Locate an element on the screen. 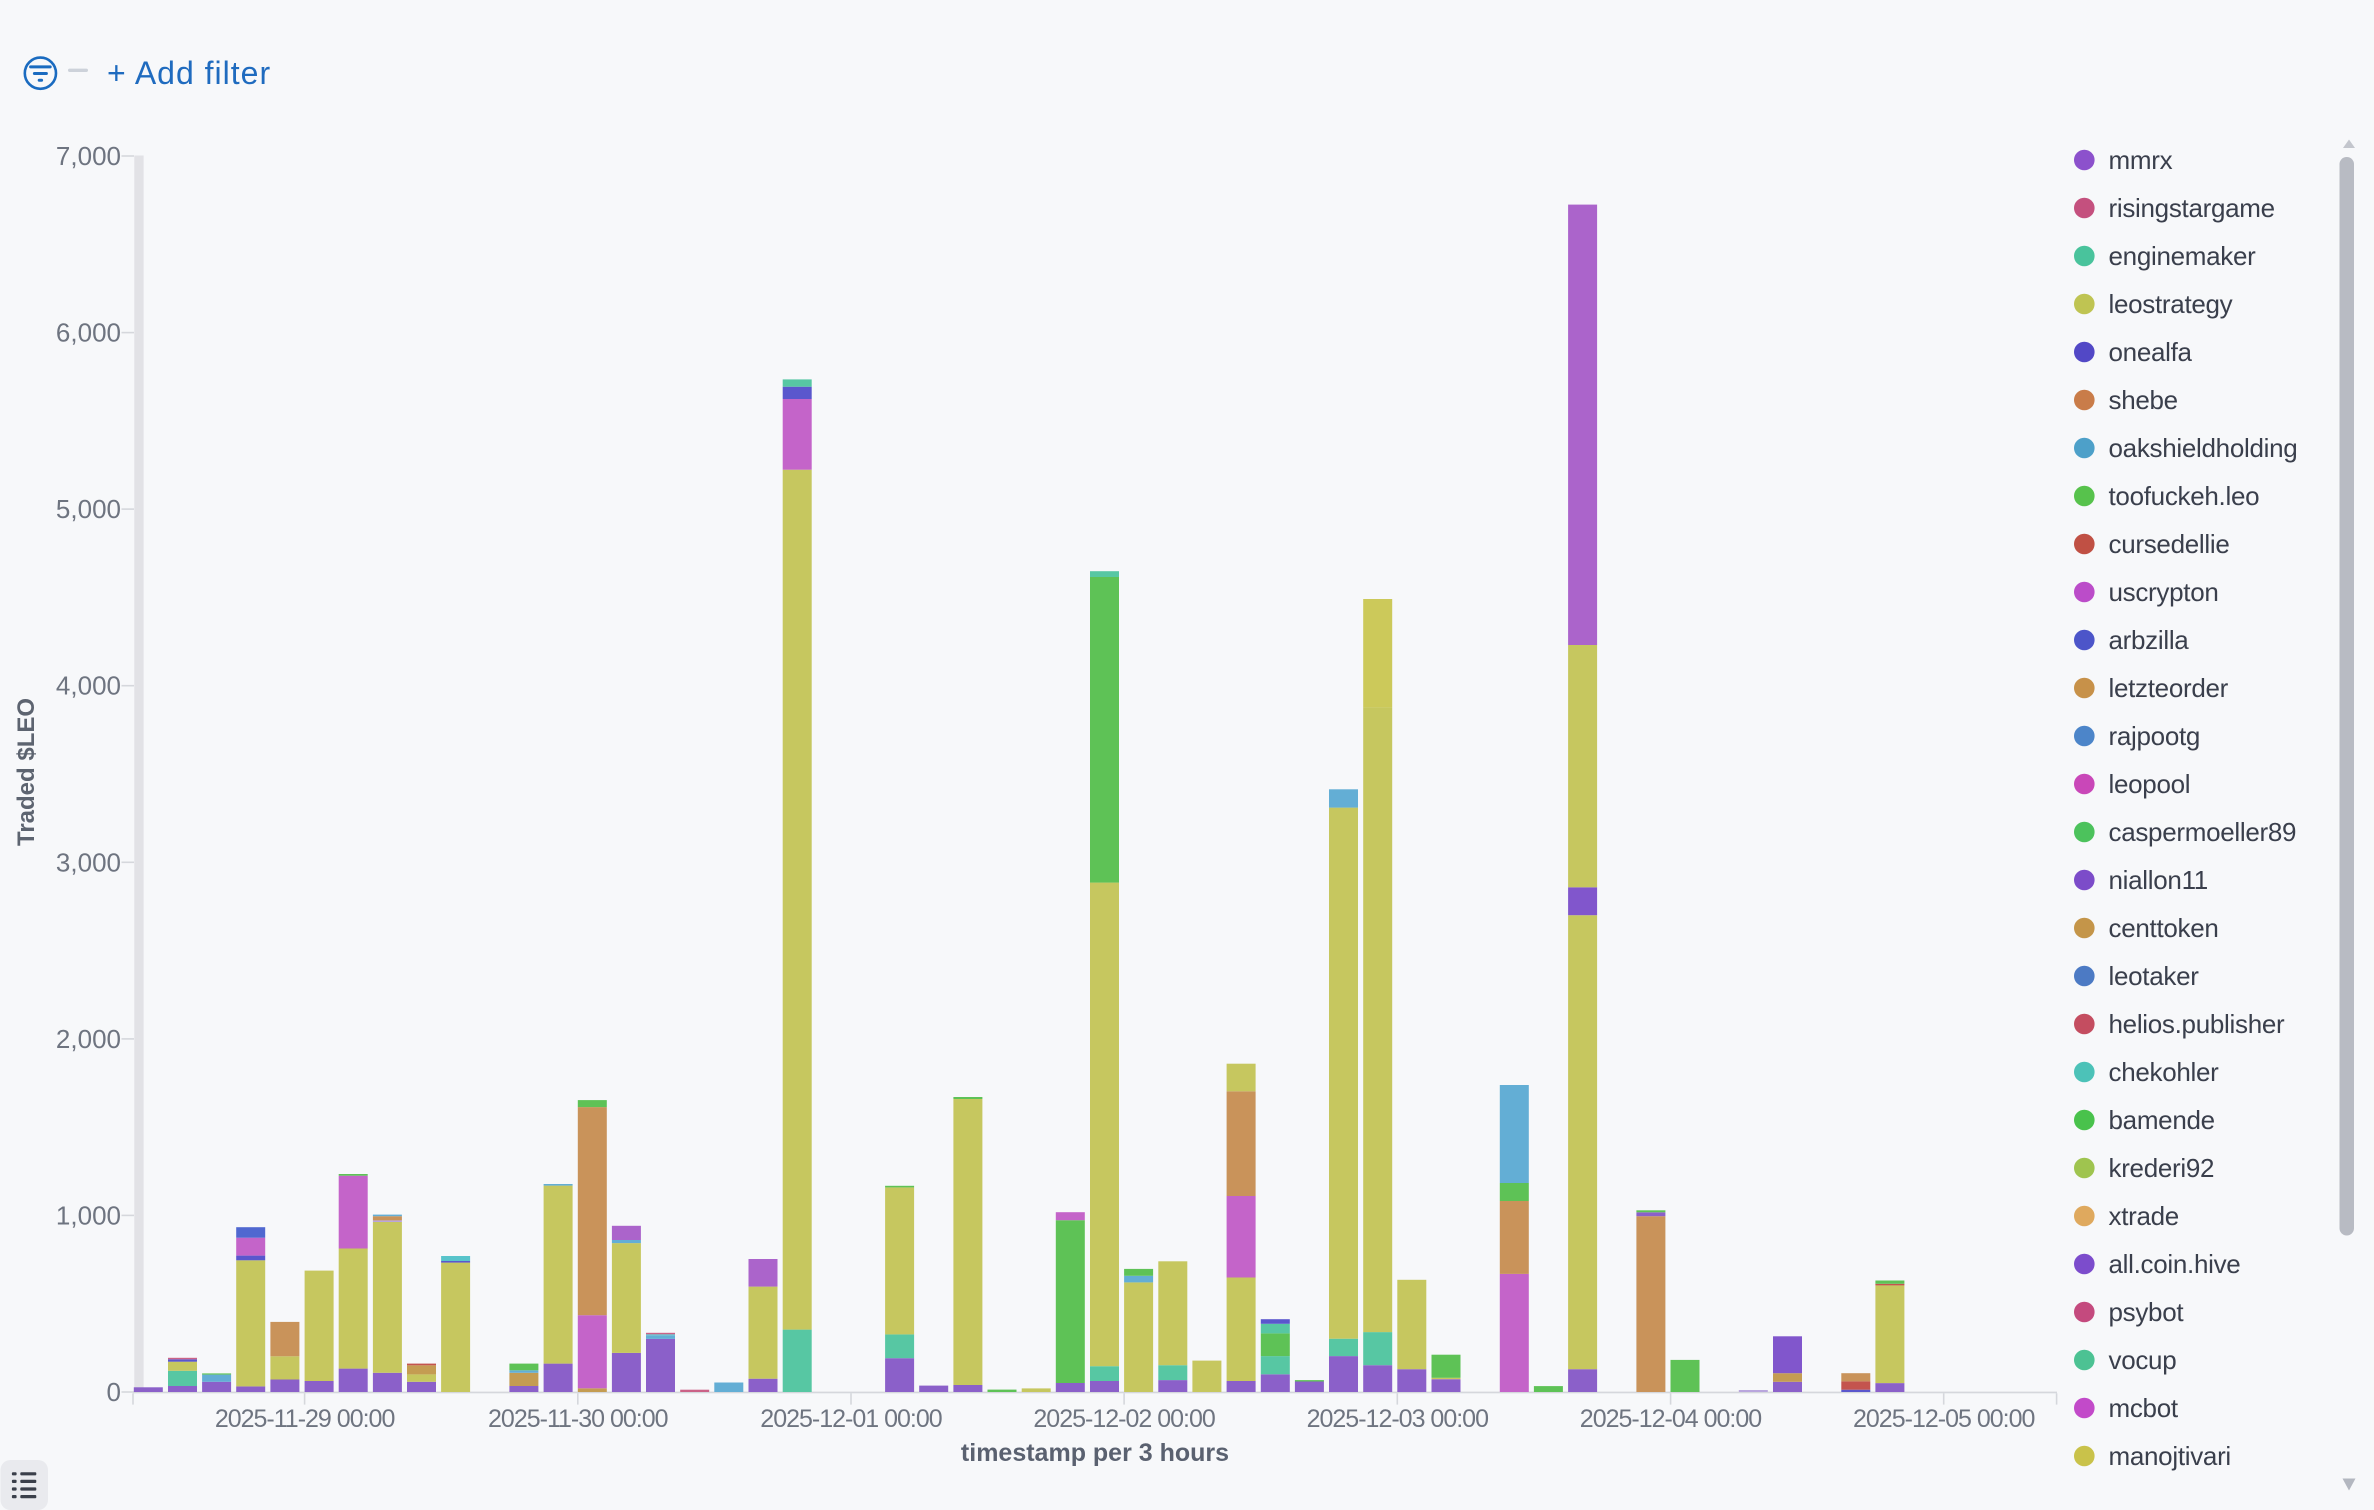 Image resolution: width=2374 pixels, height=1510 pixels. svg-text: krederi92 is located at coordinates (2162, 1168).